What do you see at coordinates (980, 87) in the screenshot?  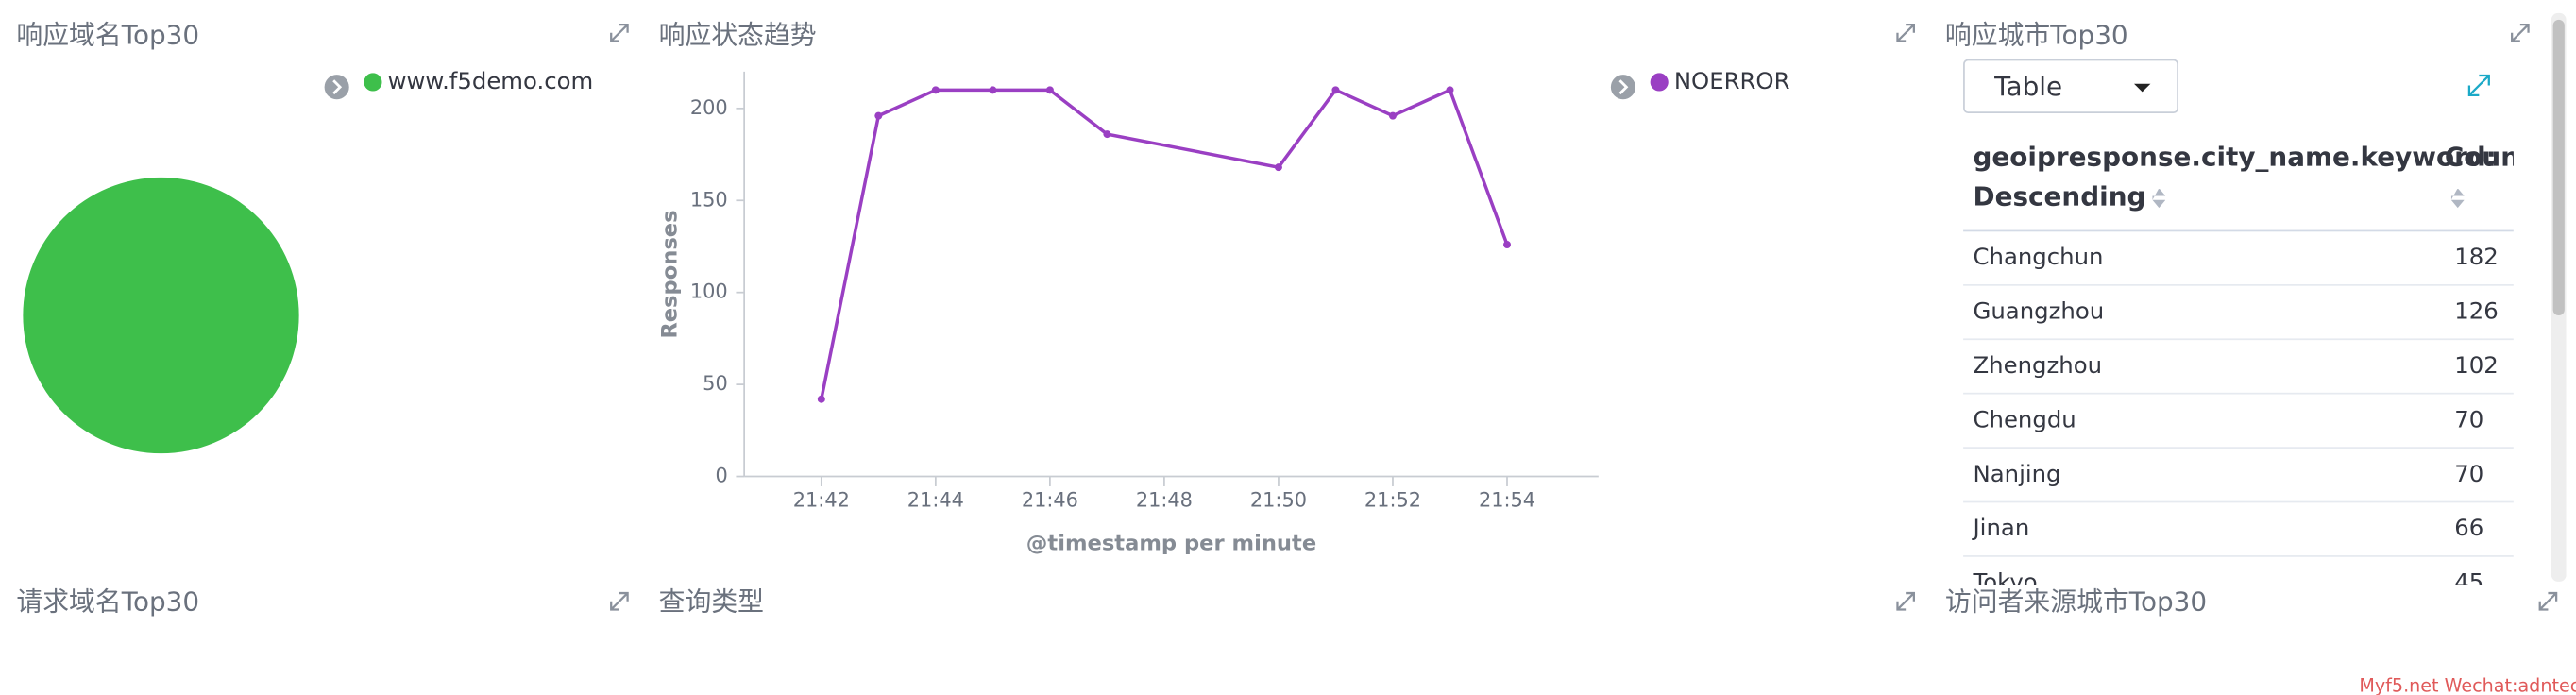 I see `legend-arrow` at bounding box center [980, 87].